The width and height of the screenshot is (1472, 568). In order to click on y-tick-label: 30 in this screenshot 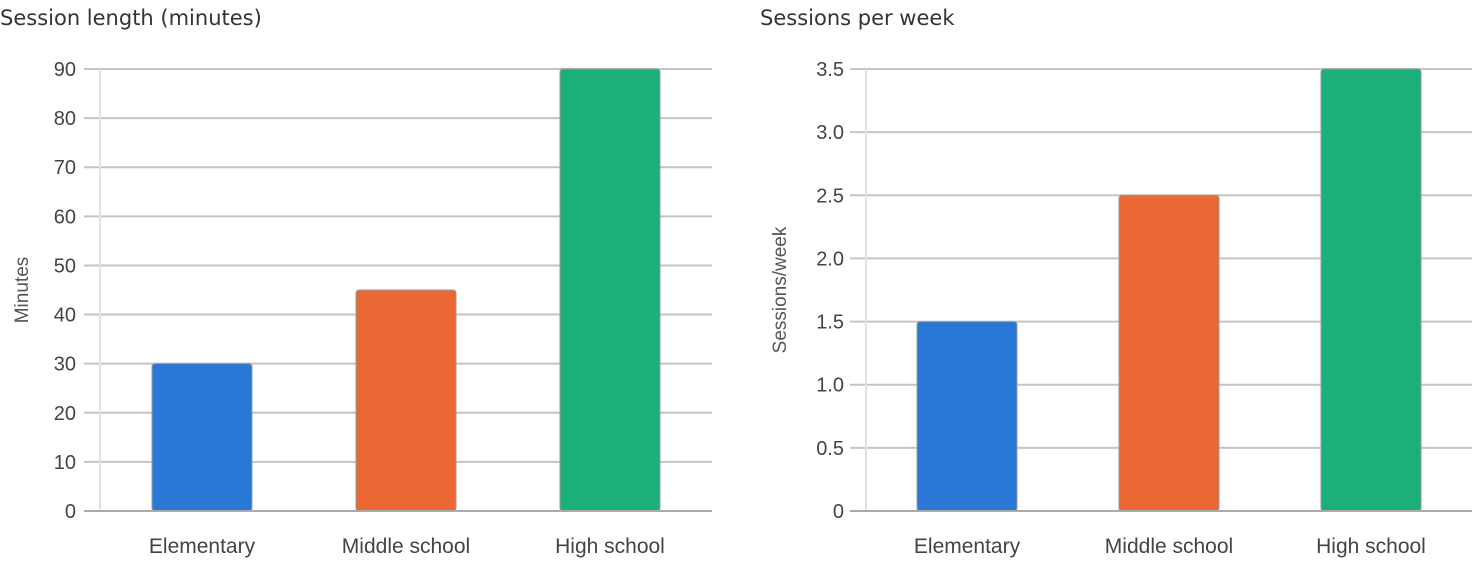, I will do `click(65, 365)`.